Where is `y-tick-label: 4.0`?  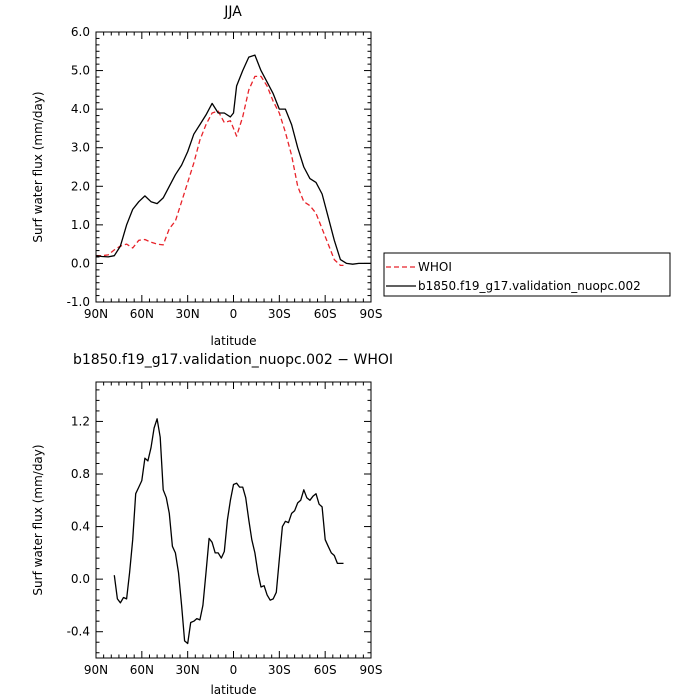
y-tick-label: 4.0 is located at coordinates (80, 109).